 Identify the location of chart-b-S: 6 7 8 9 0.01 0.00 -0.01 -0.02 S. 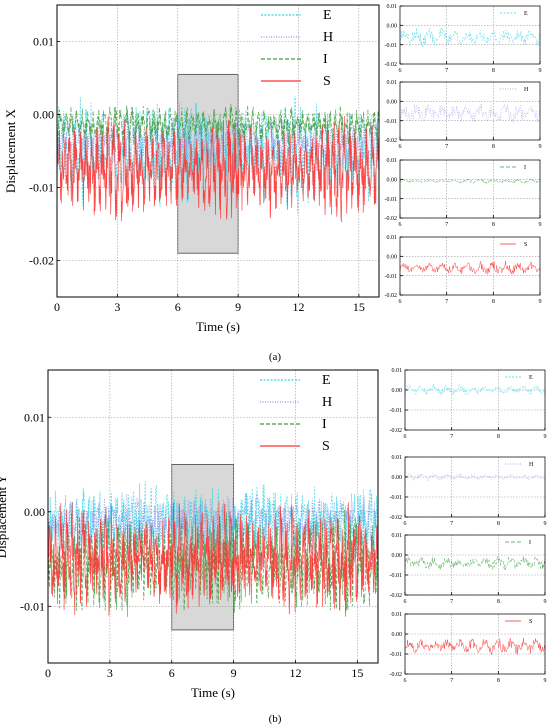
(468, 648).